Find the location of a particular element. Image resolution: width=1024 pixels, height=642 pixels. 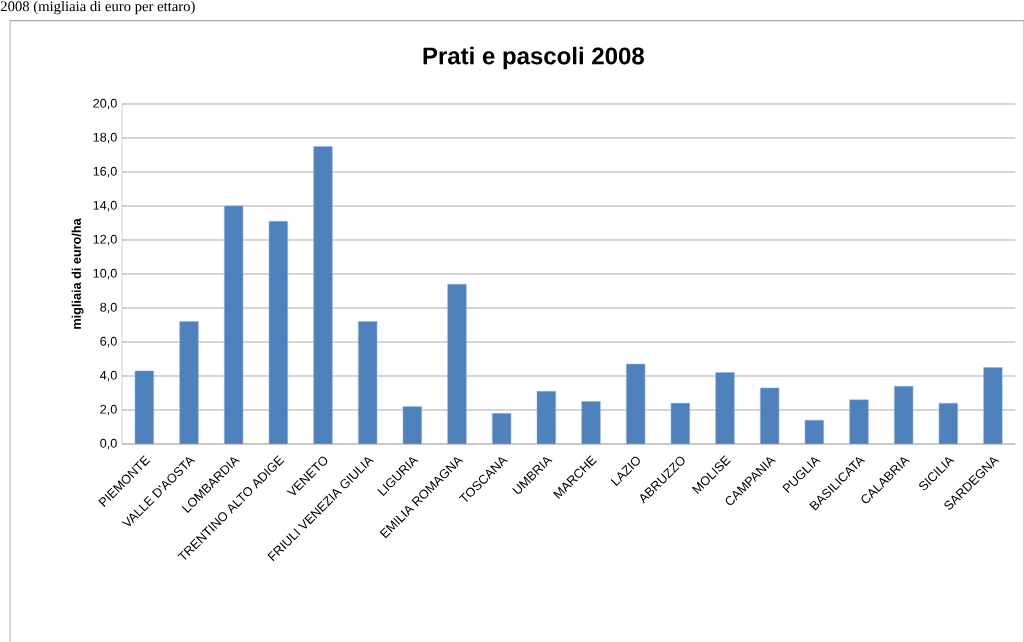

y-tick-label: 2,0 is located at coordinates (108, 410).